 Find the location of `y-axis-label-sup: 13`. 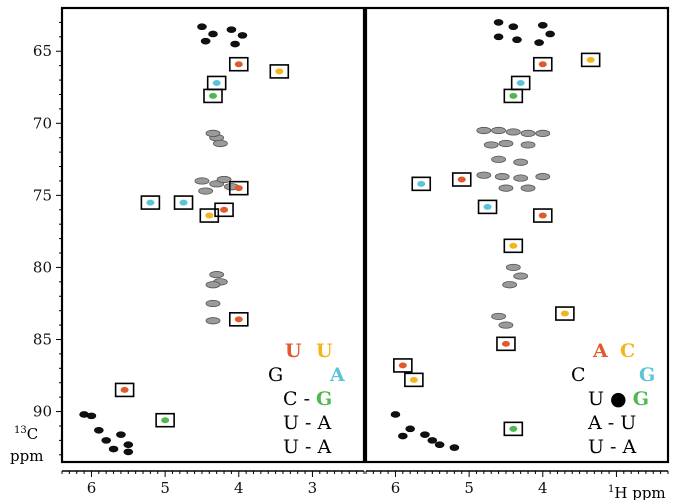

y-axis-label-sup: 13 is located at coordinates (20, 430).